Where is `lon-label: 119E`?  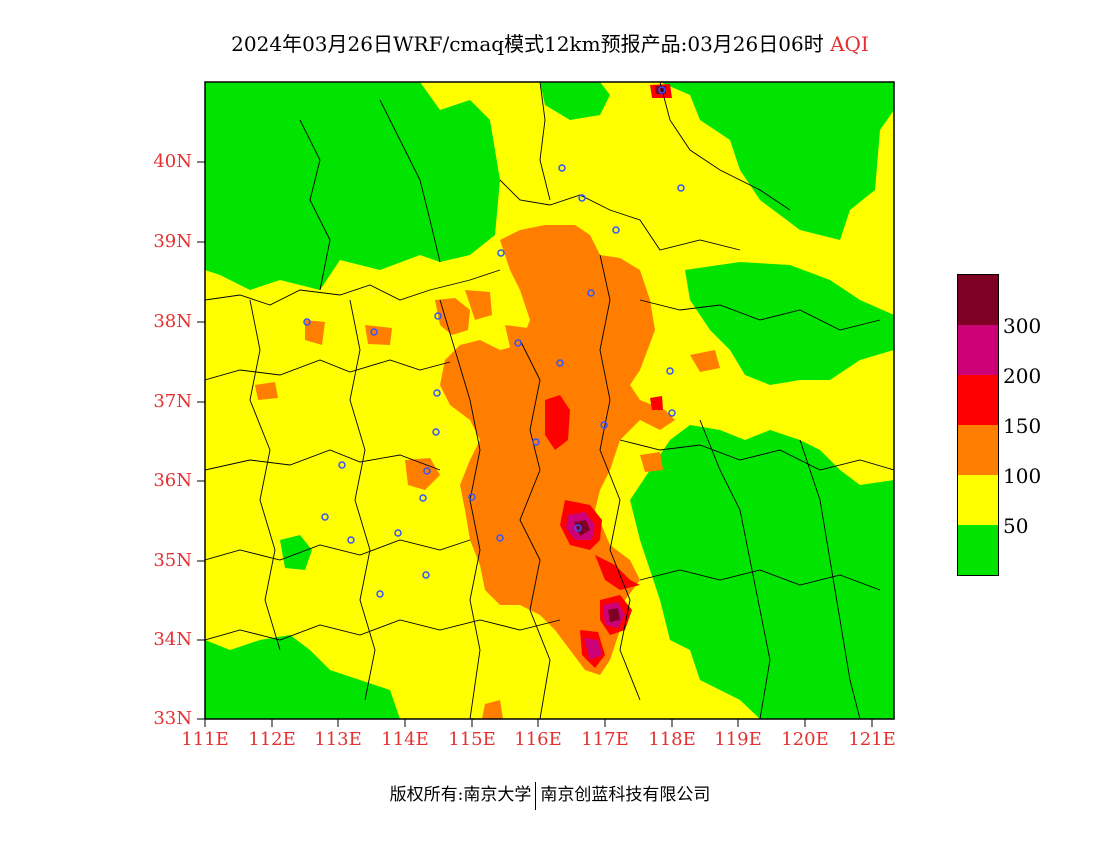
lon-label: 119E is located at coordinates (738, 739).